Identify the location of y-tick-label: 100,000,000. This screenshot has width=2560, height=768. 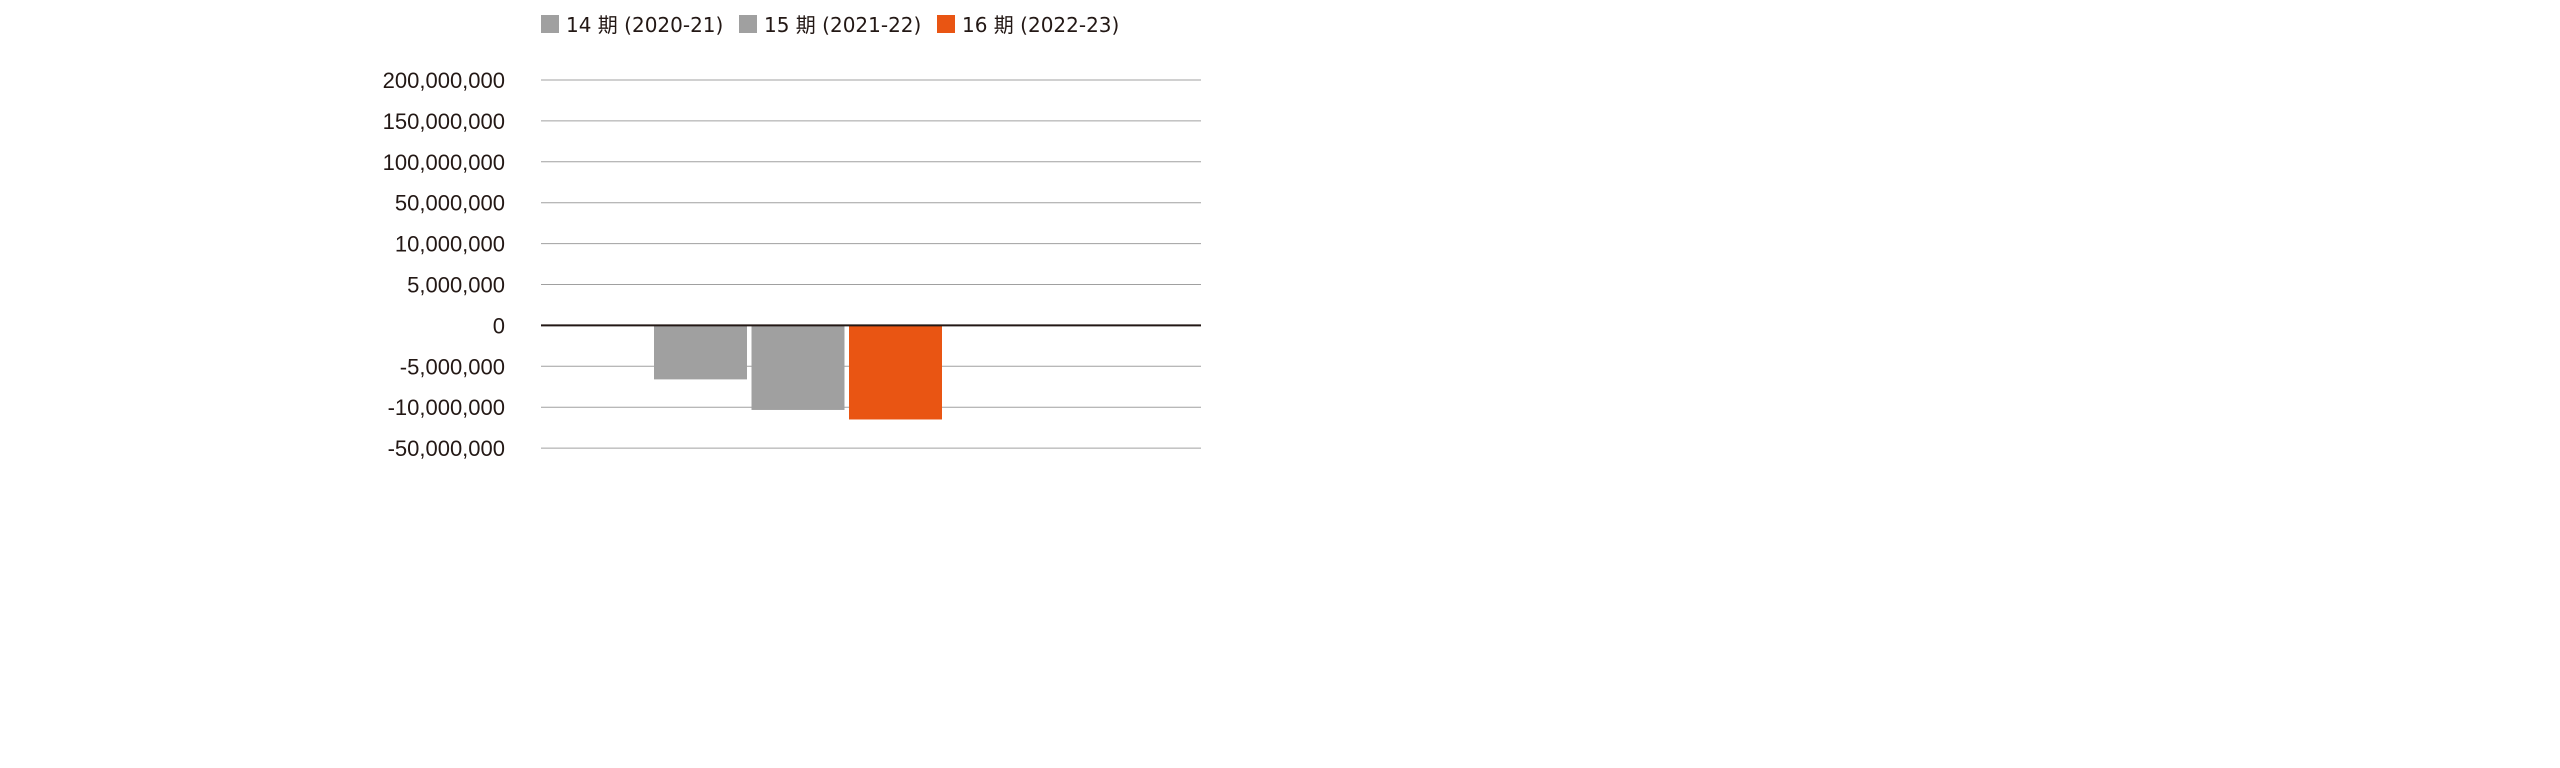
(444, 162).